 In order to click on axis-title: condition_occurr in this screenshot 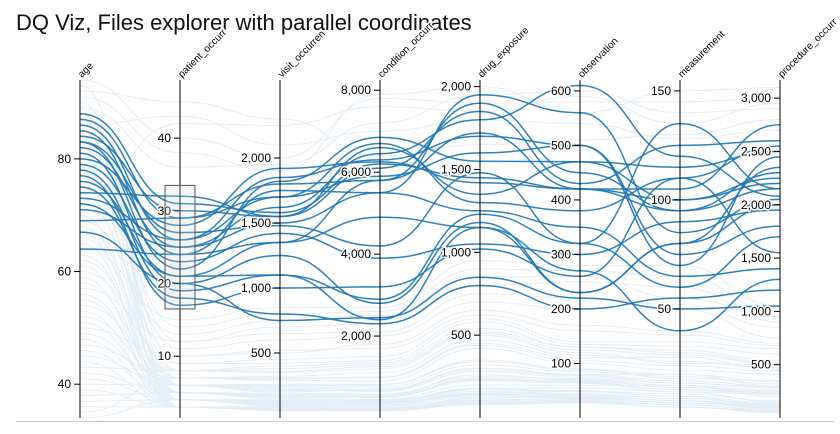, I will do `click(406, 50)`.